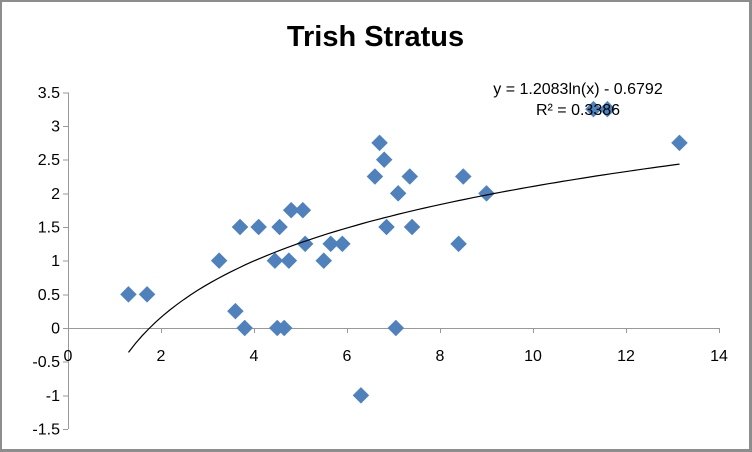 This screenshot has height=452, width=752. Describe the element at coordinates (719, 356) in the screenshot. I see `x-axis-tick-label: 14` at that location.